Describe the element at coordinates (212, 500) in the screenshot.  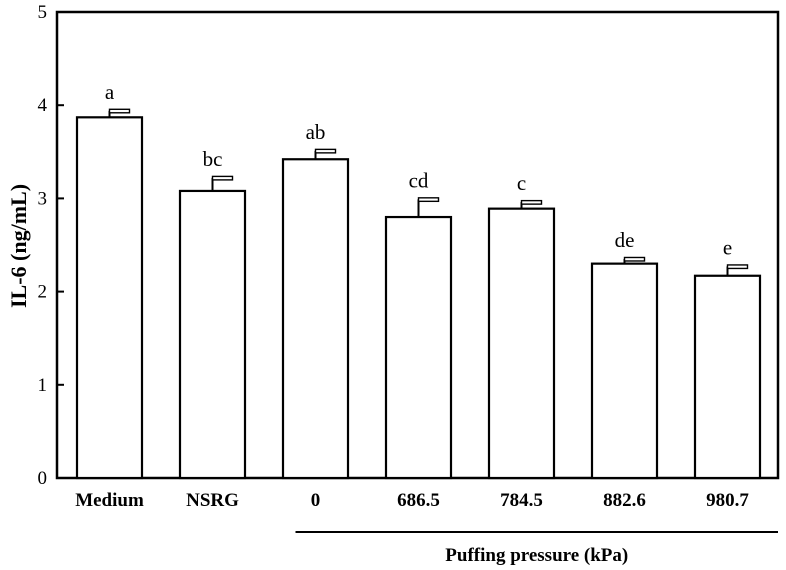
I see `x-tick-label-nsrg: NSRG` at that location.